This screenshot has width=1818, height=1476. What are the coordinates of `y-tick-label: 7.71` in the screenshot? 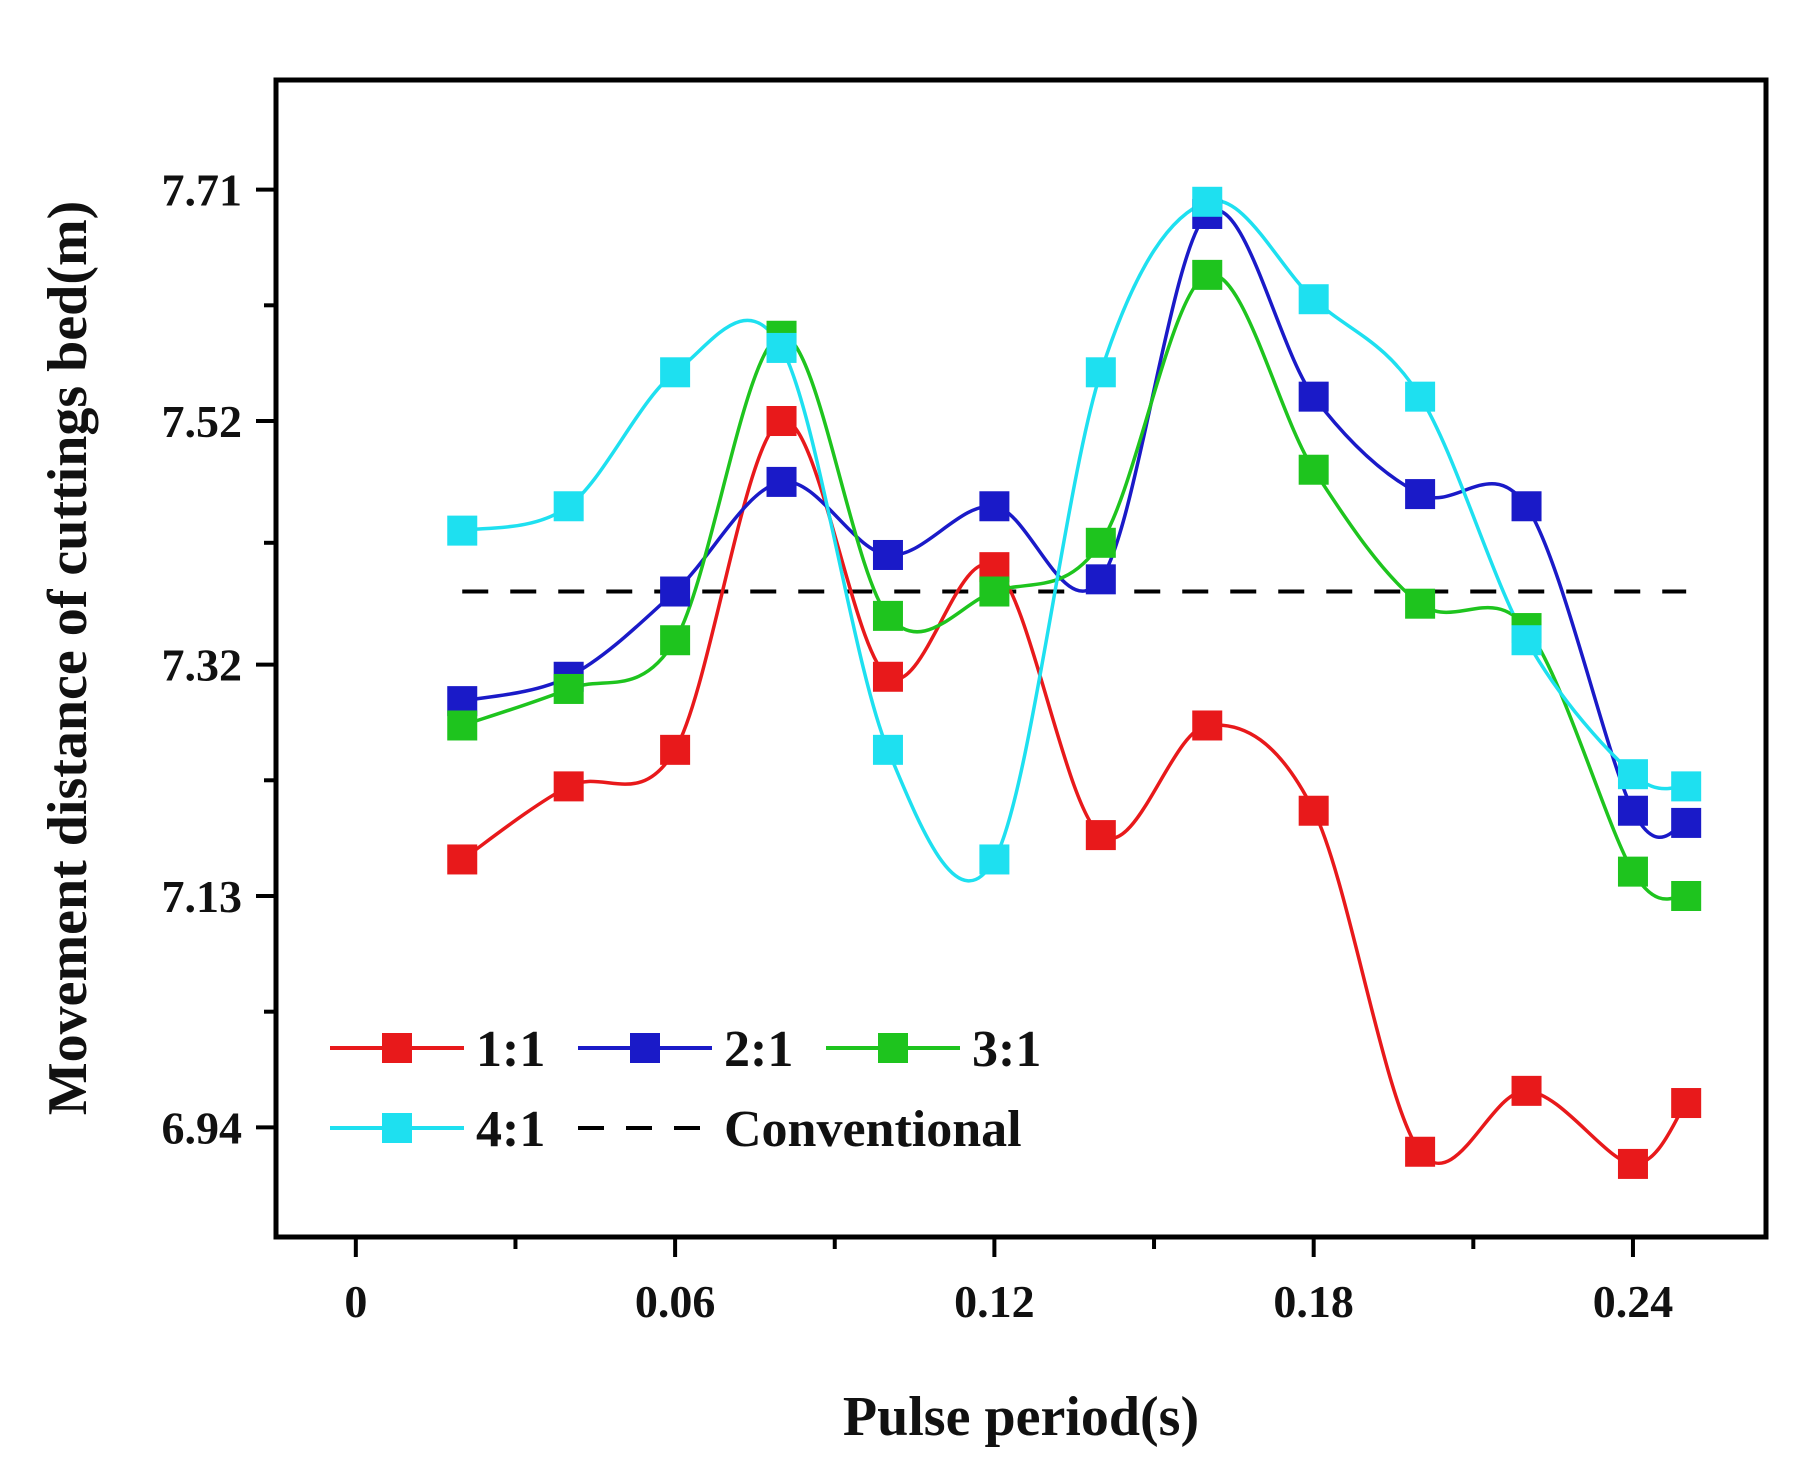 It's located at (202, 190).